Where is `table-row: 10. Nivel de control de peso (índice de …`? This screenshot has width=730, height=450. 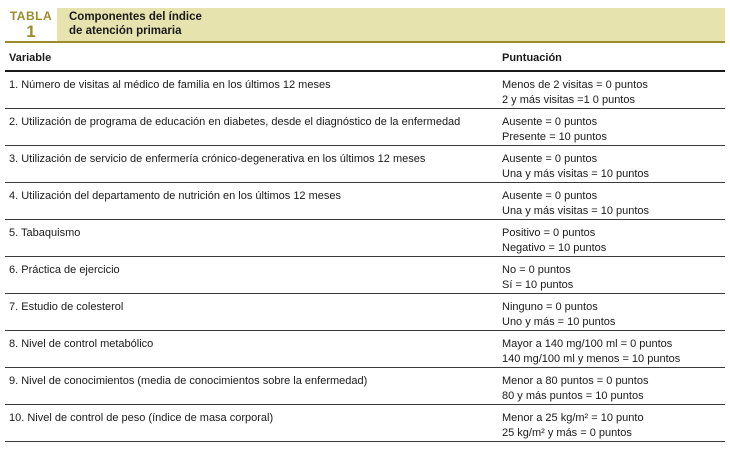 table-row: 10. Nivel de control de peso (índice de … is located at coordinates (365, 423).